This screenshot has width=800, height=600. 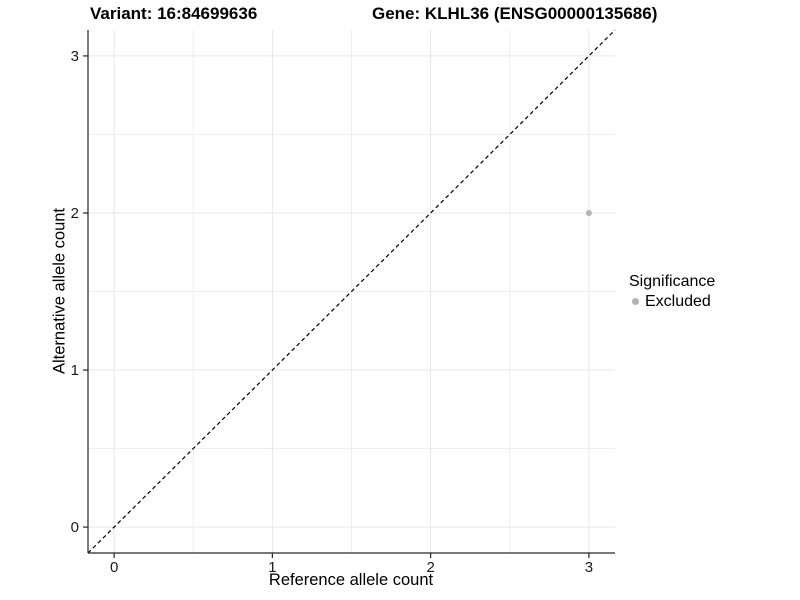 What do you see at coordinates (588, 212) in the screenshot?
I see `data-point` at bounding box center [588, 212].